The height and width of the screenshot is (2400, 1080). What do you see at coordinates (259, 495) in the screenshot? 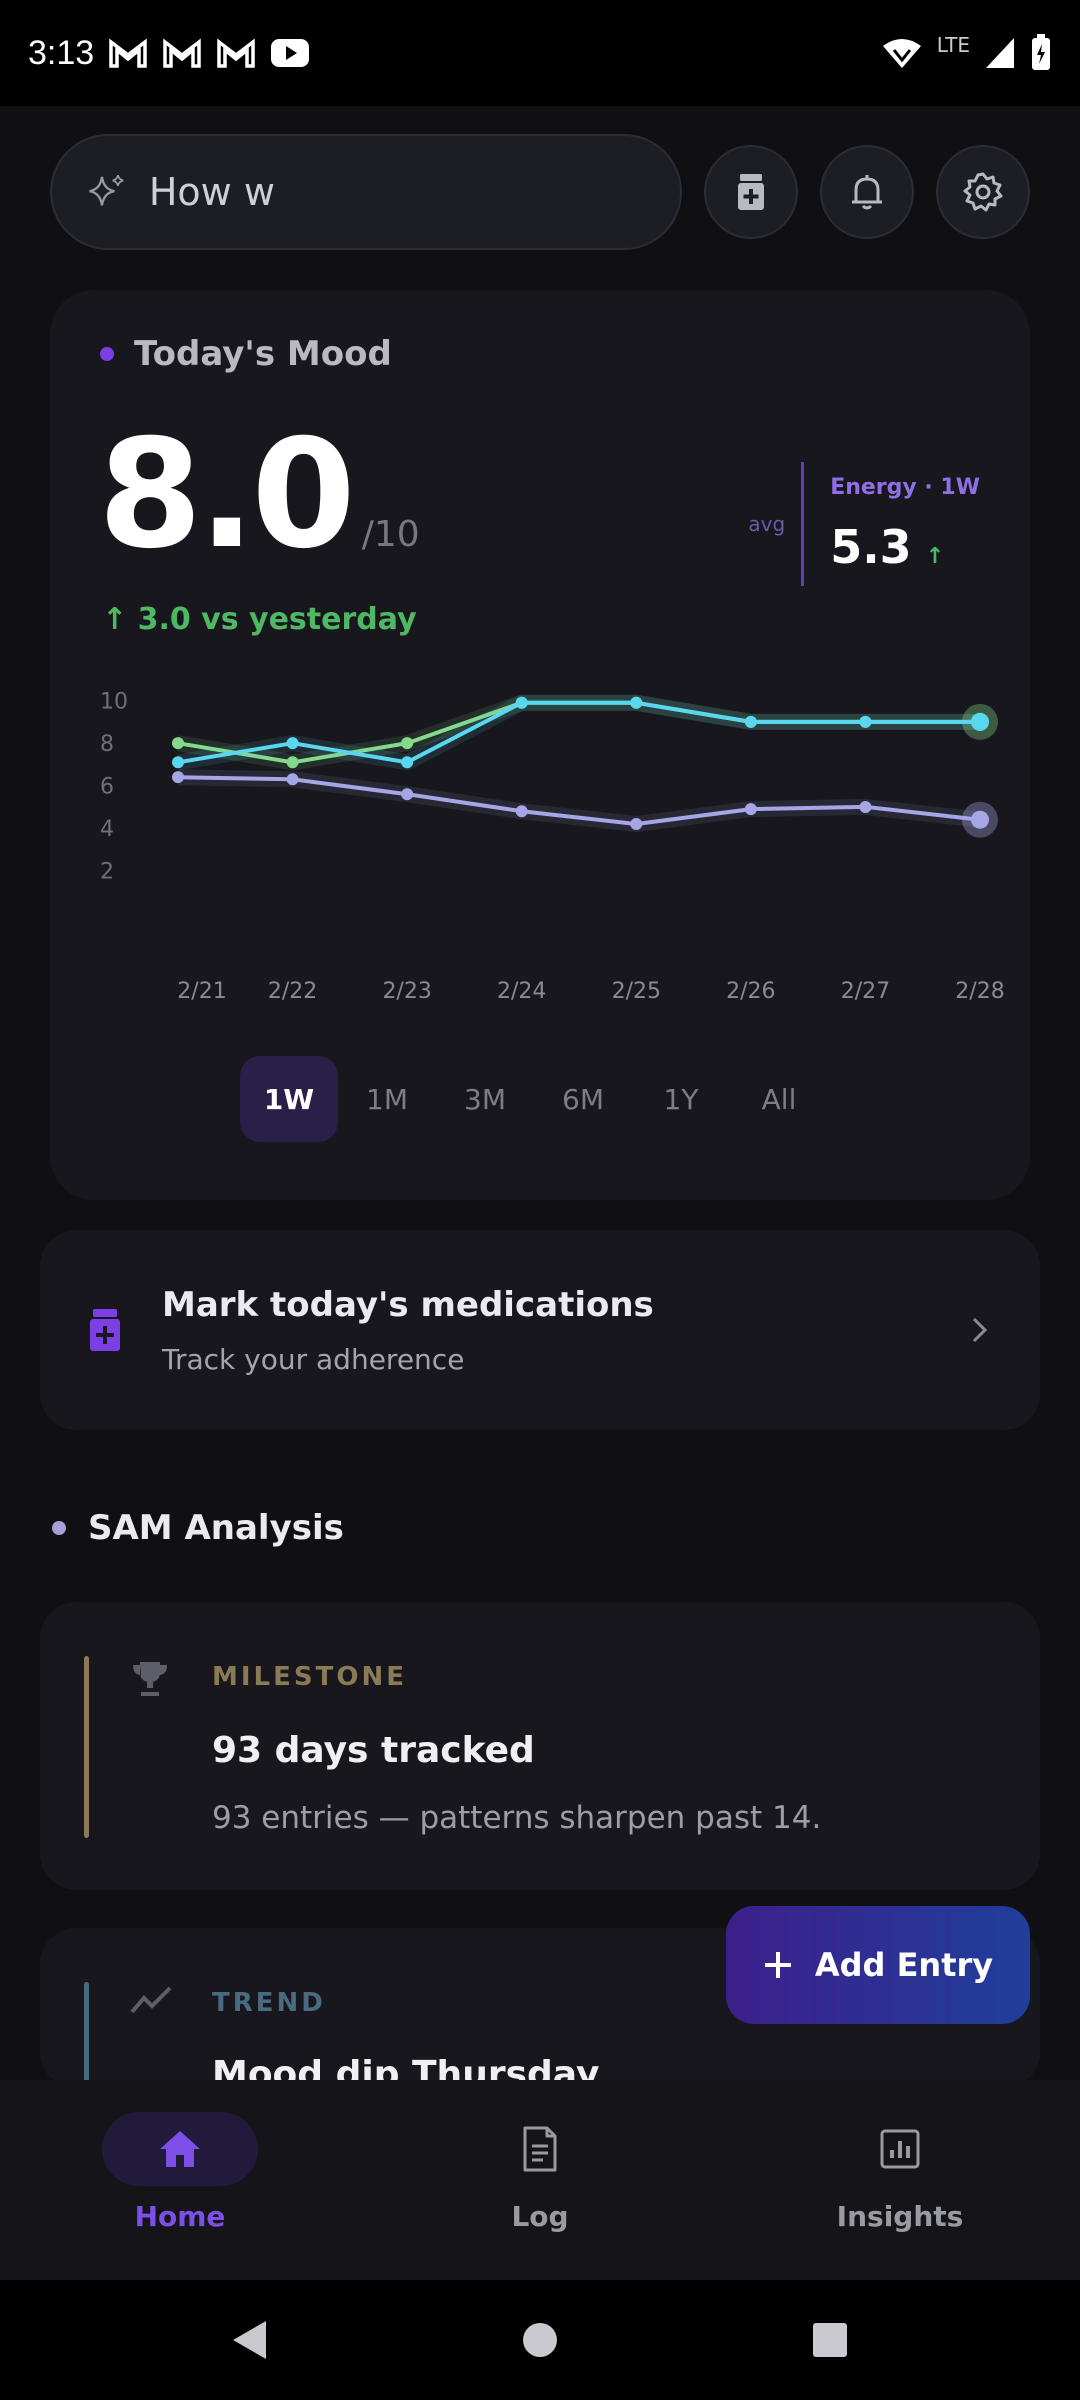
I see `mood-score: 8.0 /10` at bounding box center [259, 495].